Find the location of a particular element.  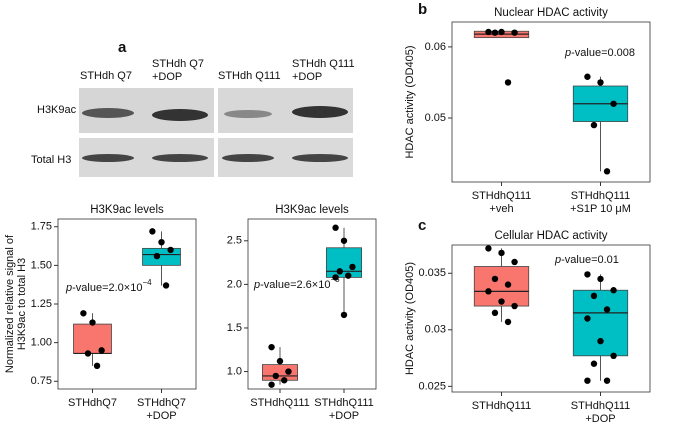

annotation-text: -value=0.01 is located at coordinates (590, 260).